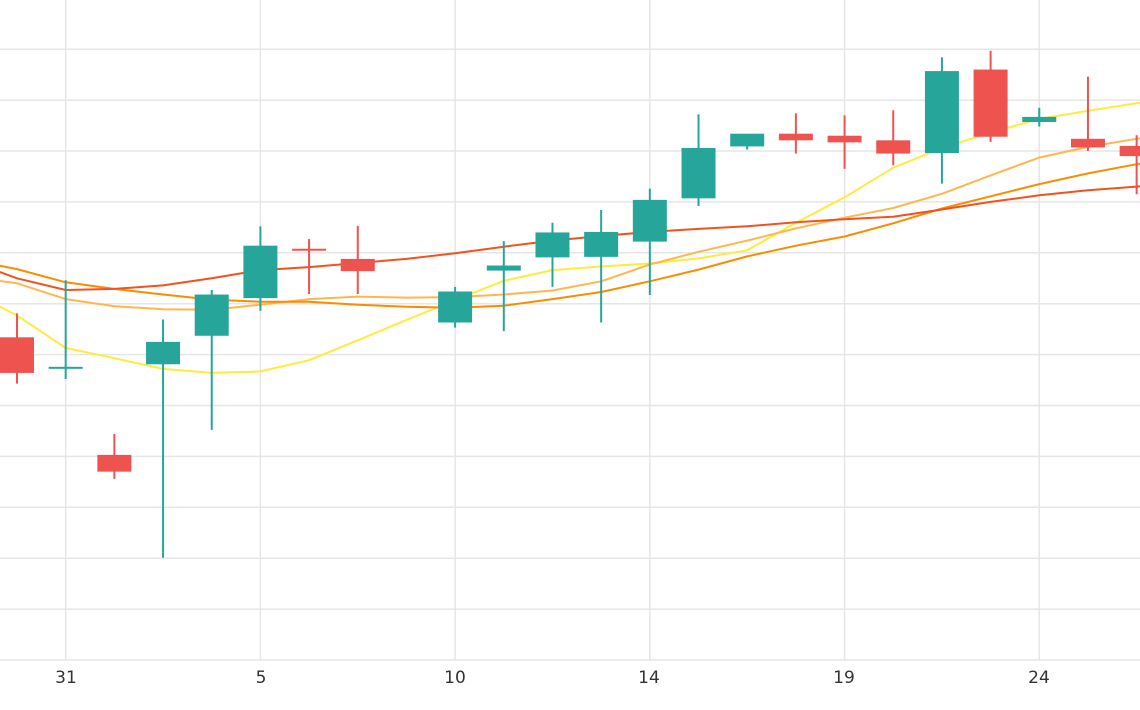 Image resolution: width=1140 pixels, height=710 pixels. I want to click on x-axis-tick-labels: 31 5 10 14 19 24, so click(552, 678).